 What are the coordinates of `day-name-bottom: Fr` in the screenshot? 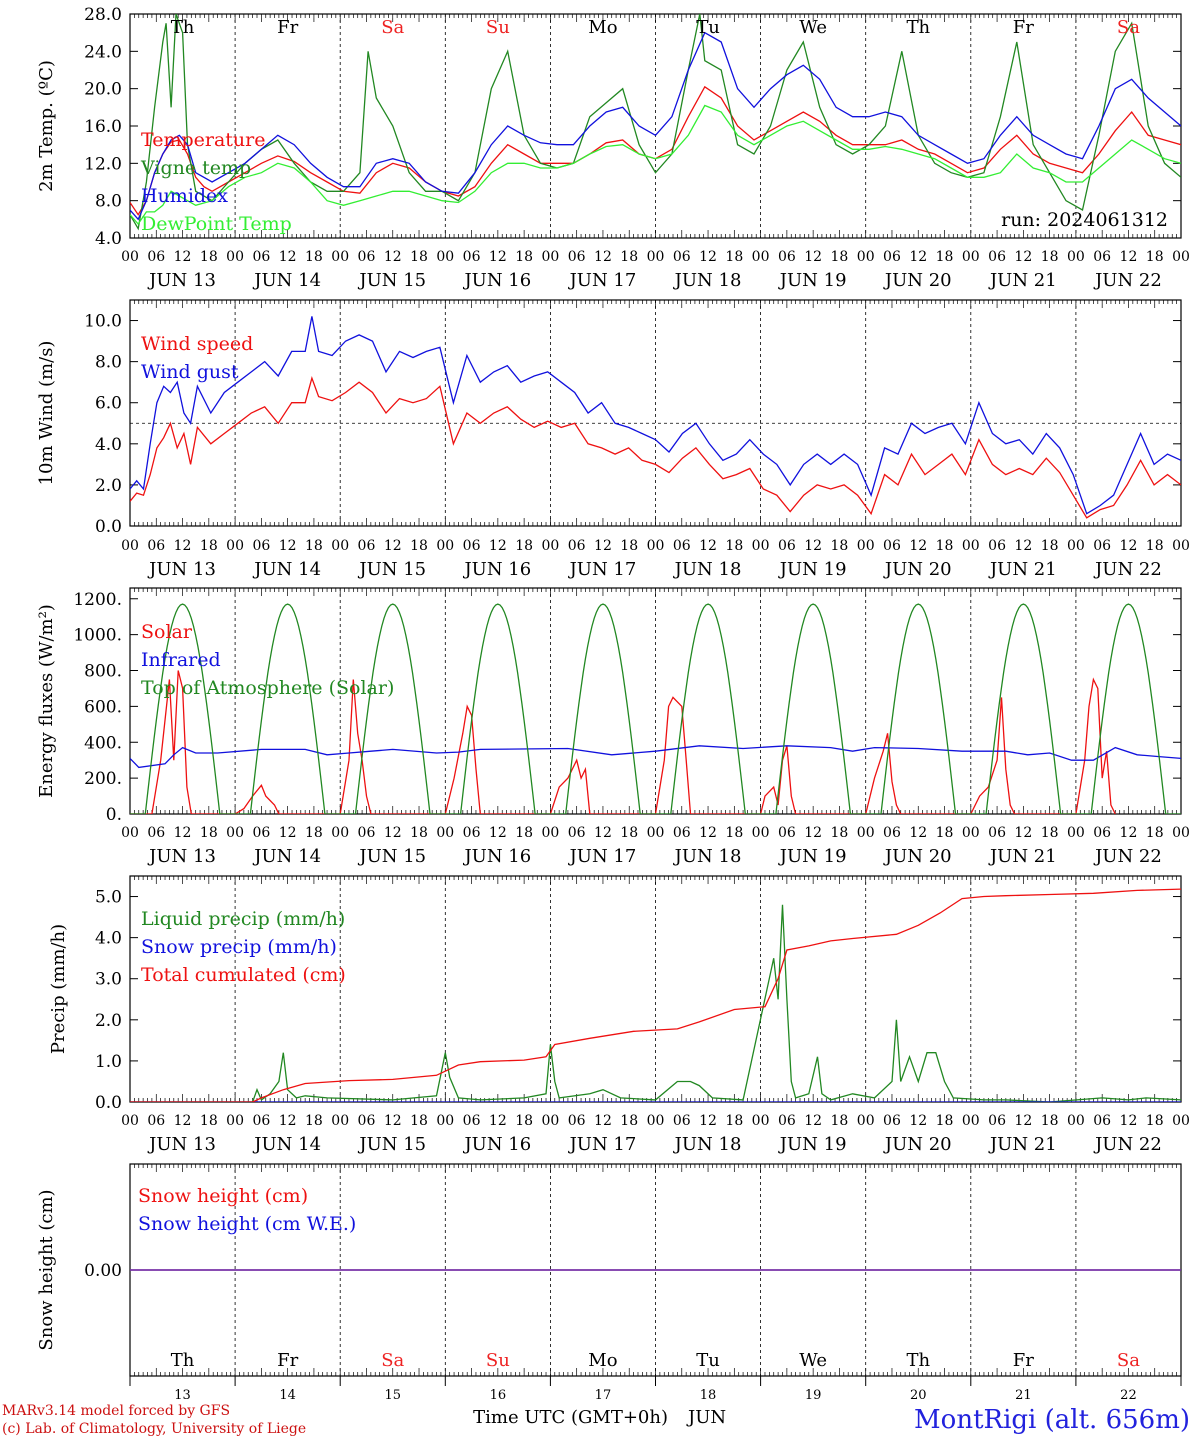 It's located at (287, 1360).